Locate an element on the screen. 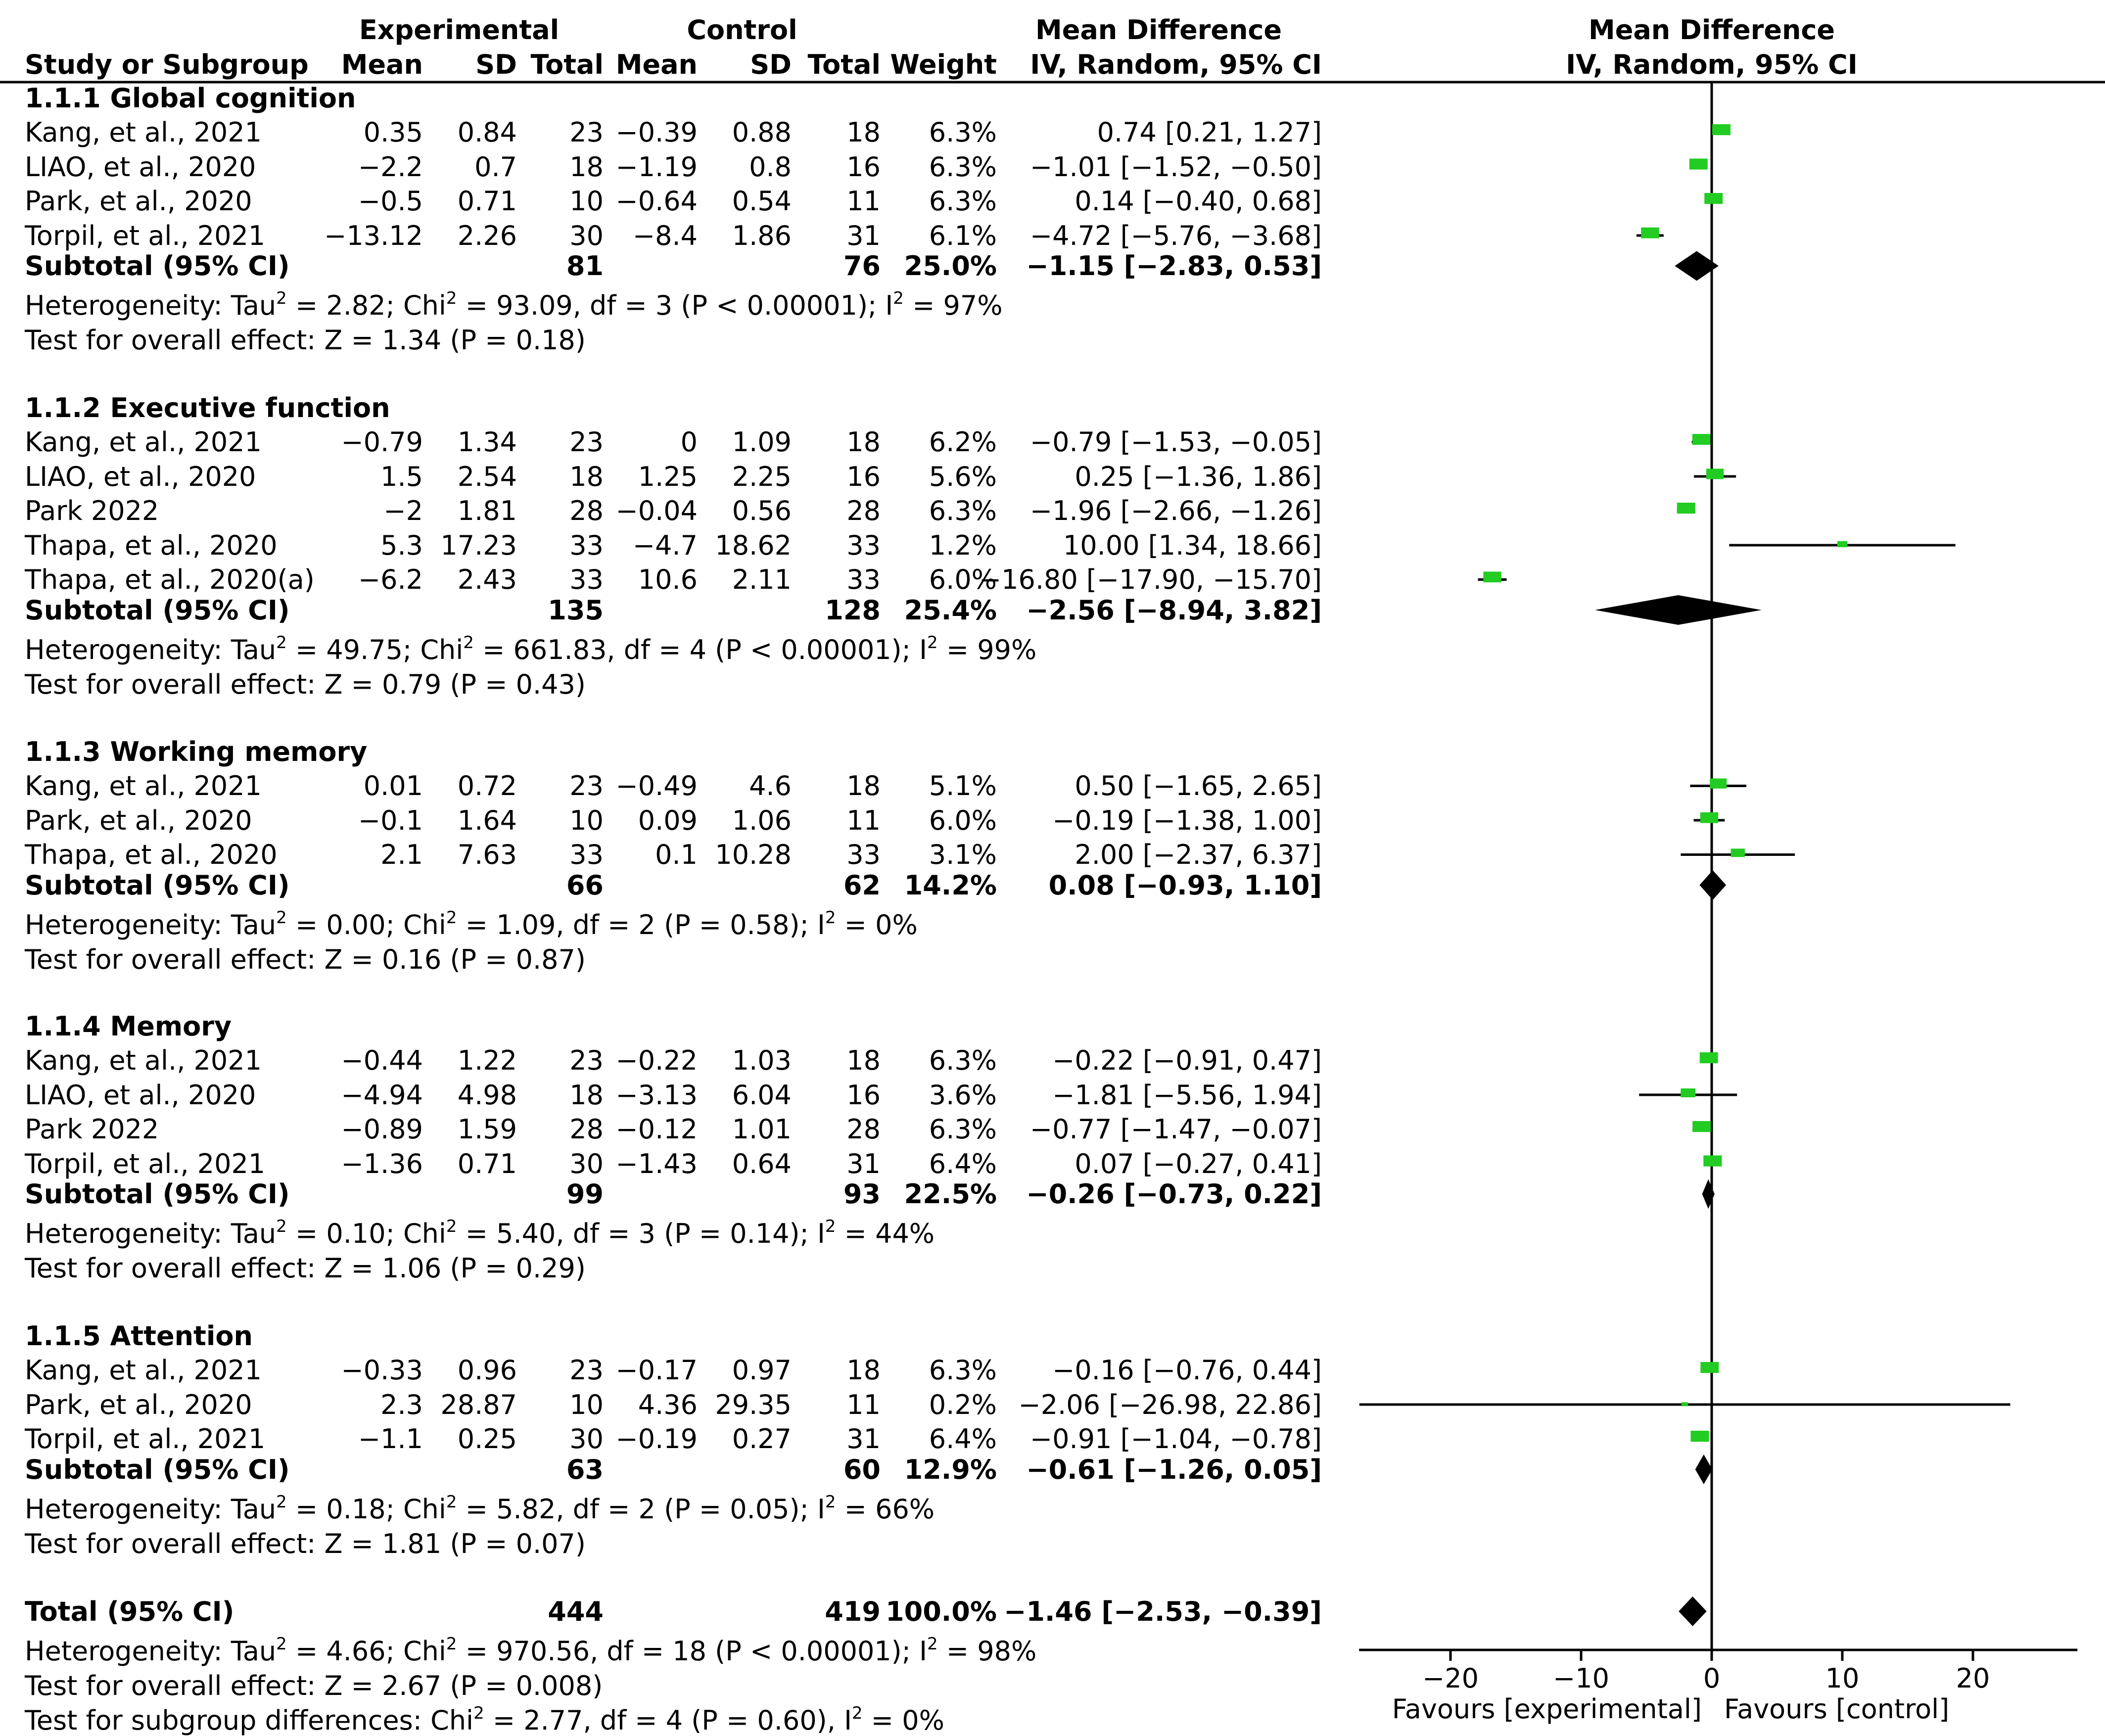 Image resolution: width=2105 pixels, height=1736 pixels. study-name: Park 2022 is located at coordinates (92, 511).